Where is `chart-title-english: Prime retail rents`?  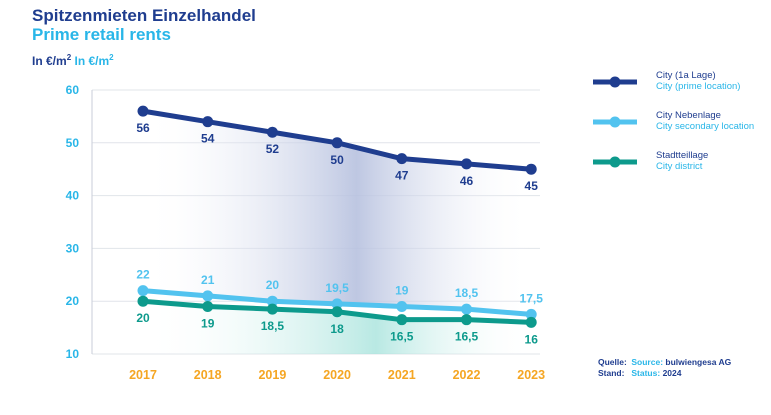
chart-title-english: Prime retail rents is located at coordinates (101, 34).